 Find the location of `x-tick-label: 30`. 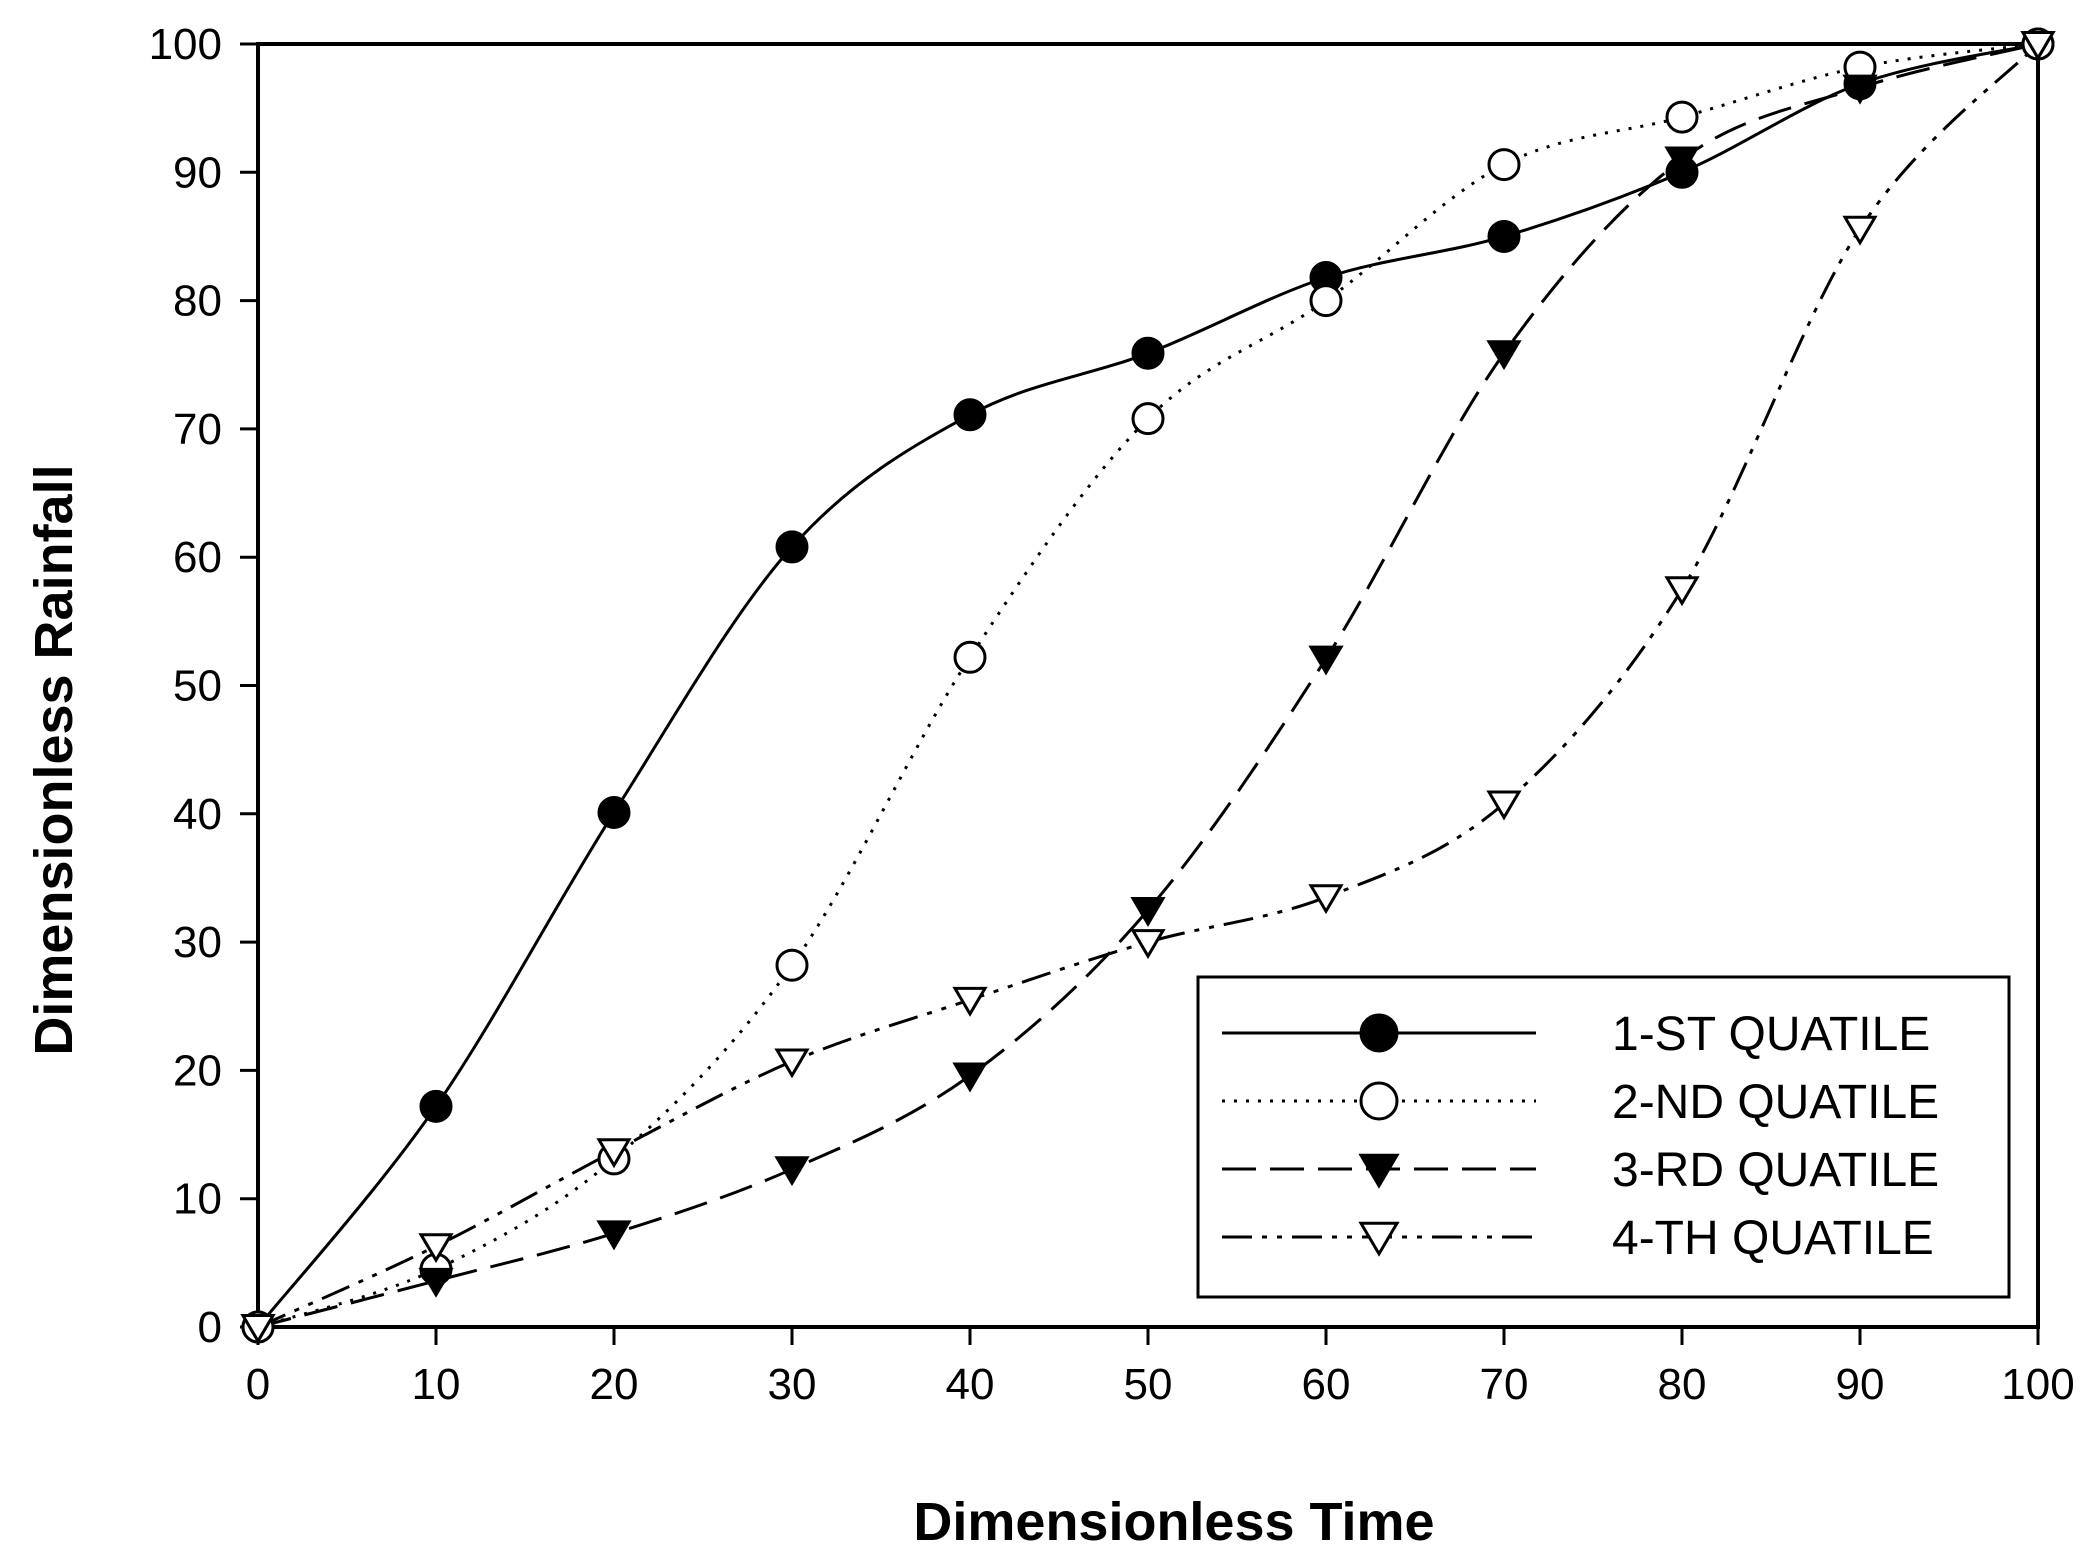

x-tick-label: 30 is located at coordinates (792, 1384).